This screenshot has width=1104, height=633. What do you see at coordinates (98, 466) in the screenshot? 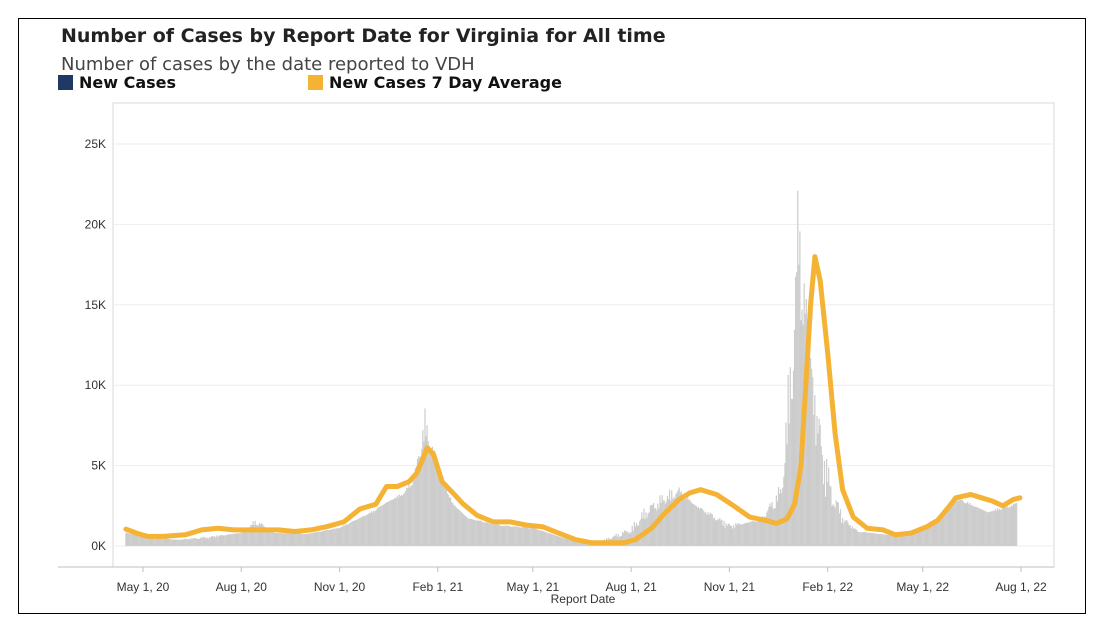
I see `y-tick-label: 5K` at bounding box center [98, 466].